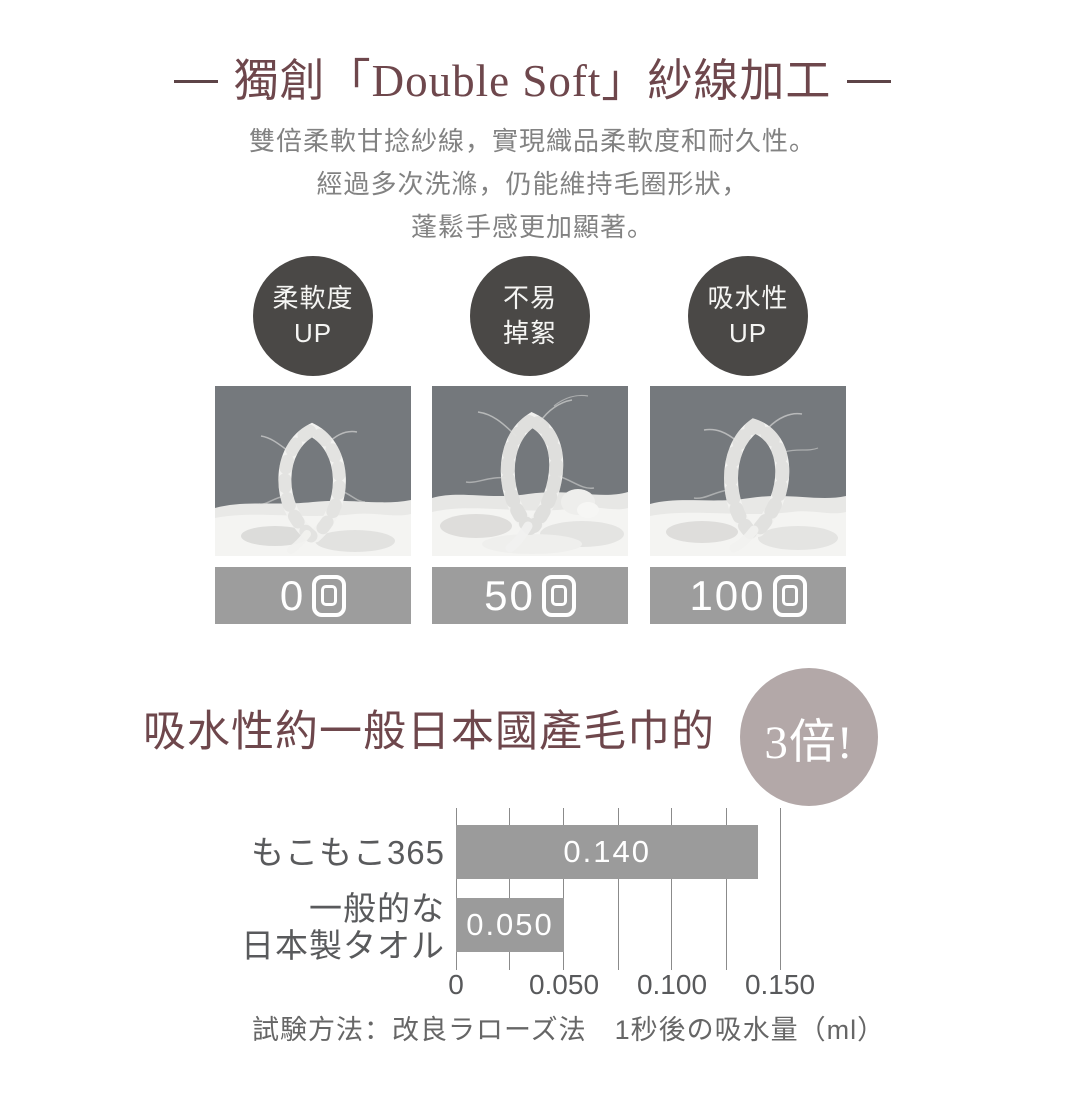  I want to click on x-axis-tick-label: 0.050, so click(564, 984).